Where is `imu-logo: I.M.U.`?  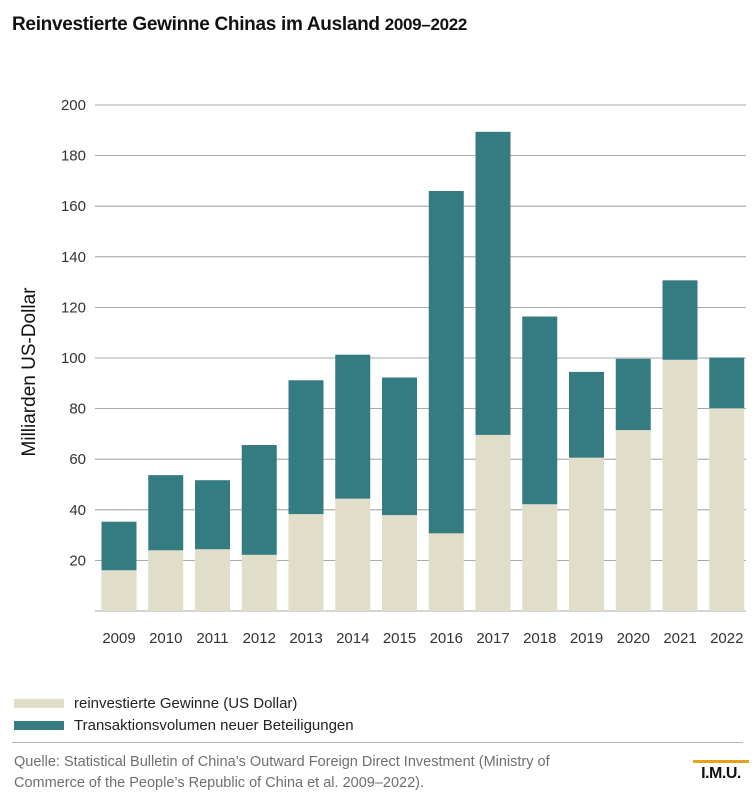 imu-logo: I.M.U. is located at coordinates (721, 771).